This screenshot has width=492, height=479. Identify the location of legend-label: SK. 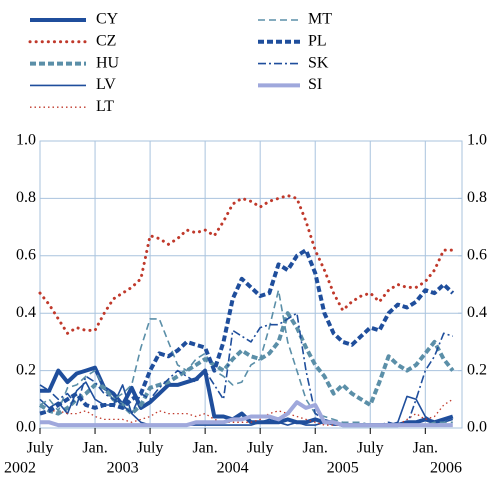
(318, 62).